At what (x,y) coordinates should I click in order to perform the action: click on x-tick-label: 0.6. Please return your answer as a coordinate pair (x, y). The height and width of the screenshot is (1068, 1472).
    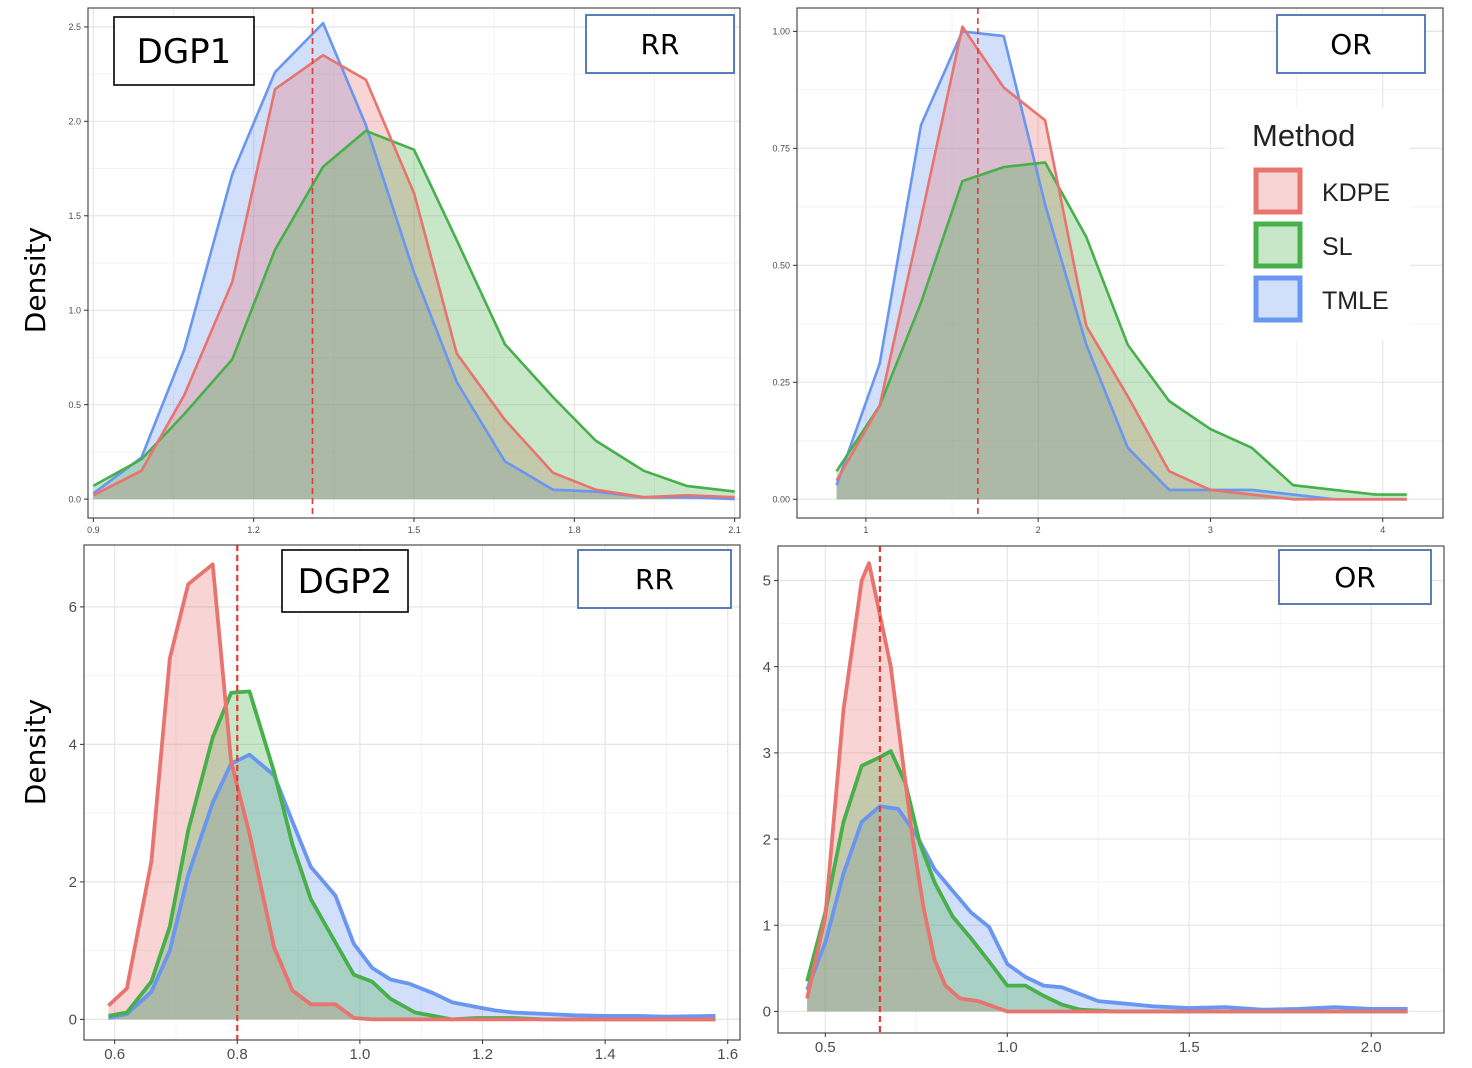
    Looking at the image, I should click on (114, 1054).